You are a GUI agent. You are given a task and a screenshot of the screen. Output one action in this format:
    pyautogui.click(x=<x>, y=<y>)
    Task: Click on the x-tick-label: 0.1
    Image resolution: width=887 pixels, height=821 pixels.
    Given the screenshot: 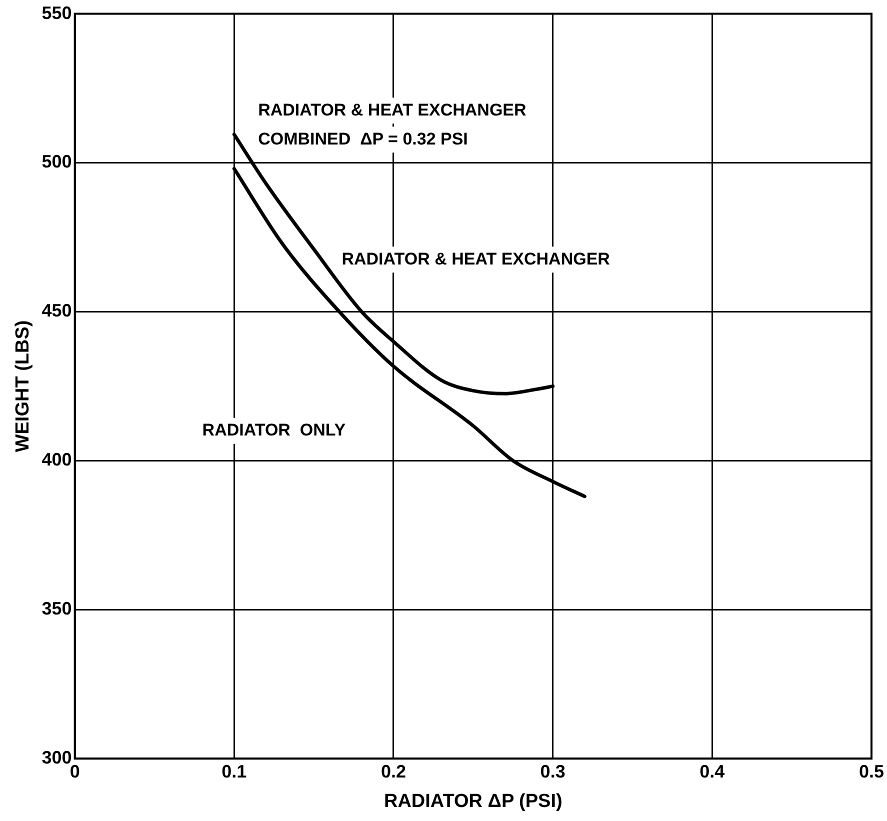 What is the action you would take?
    pyautogui.click(x=234, y=771)
    